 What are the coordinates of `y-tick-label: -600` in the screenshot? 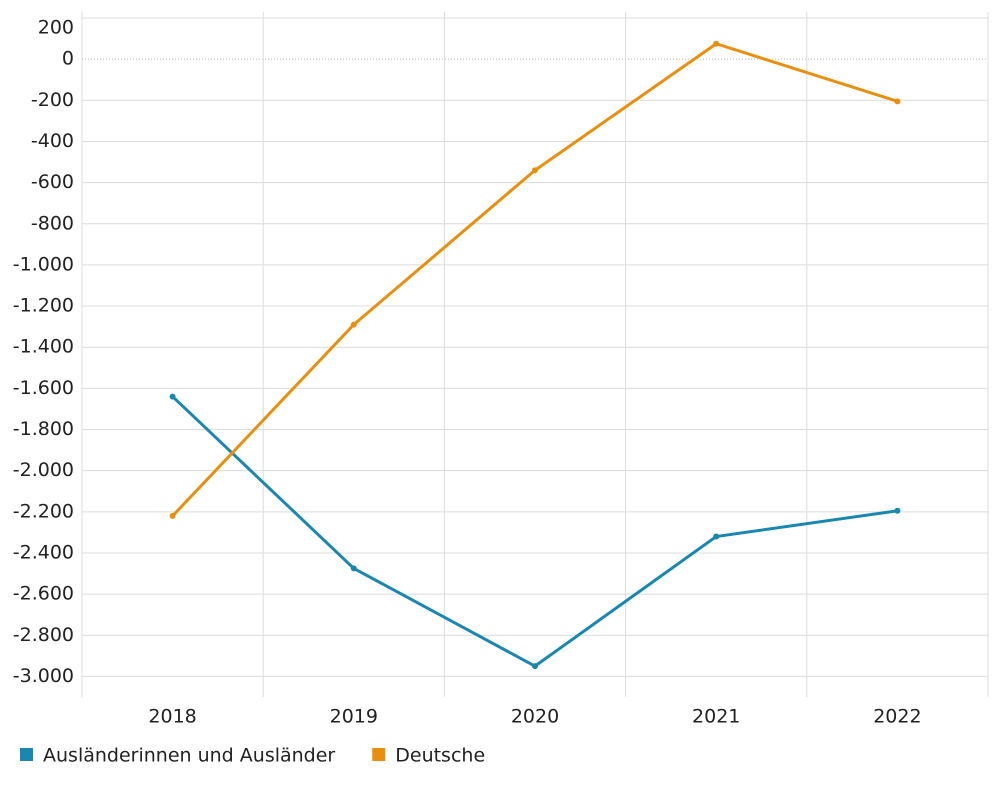 It's located at (52, 182).